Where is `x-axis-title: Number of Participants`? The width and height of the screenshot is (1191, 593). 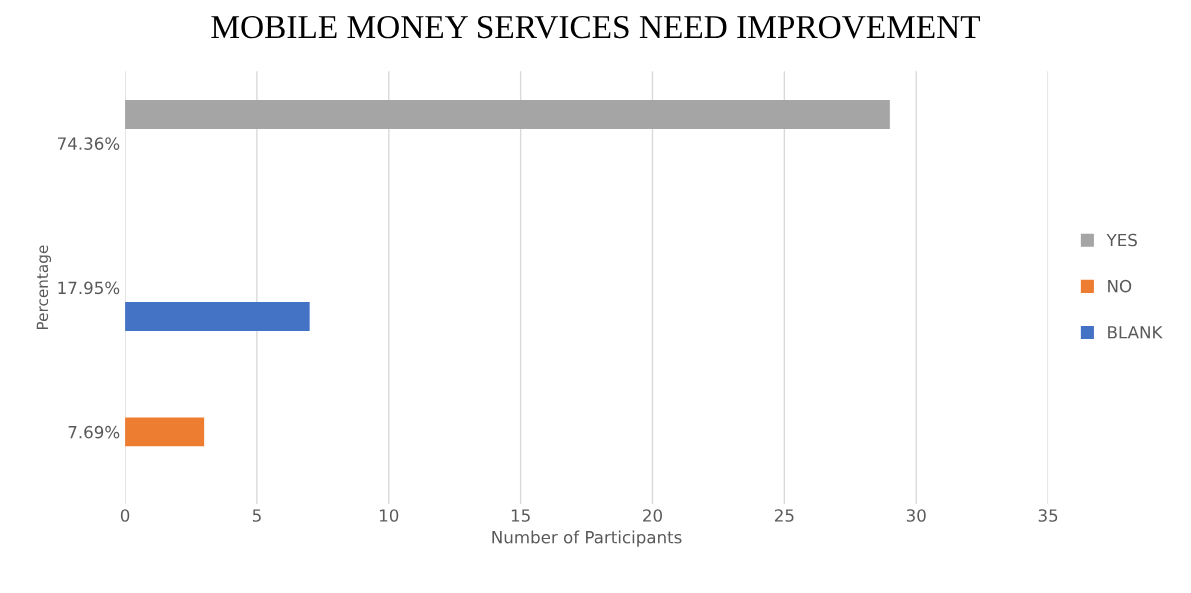 x-axis-title: Number of Participants is located at coordinates (587, 538).